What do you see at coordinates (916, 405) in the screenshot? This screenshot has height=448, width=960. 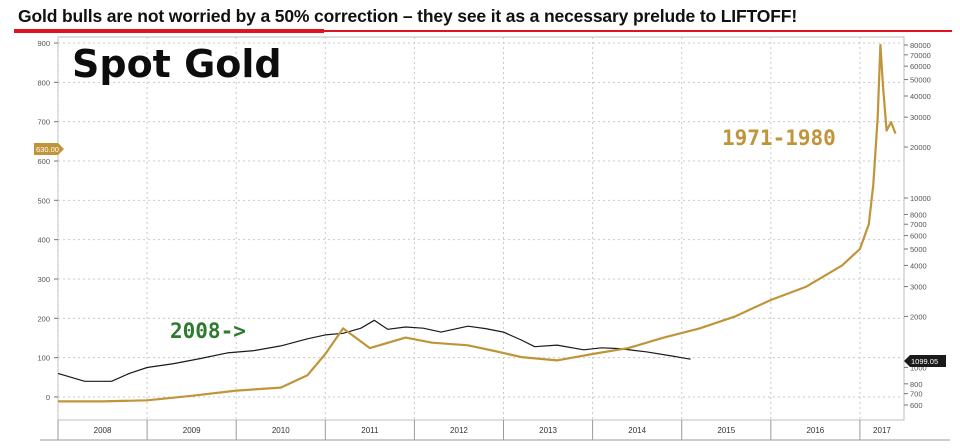 I see `right-tick-label: 600` at bounding box center [916, 405].